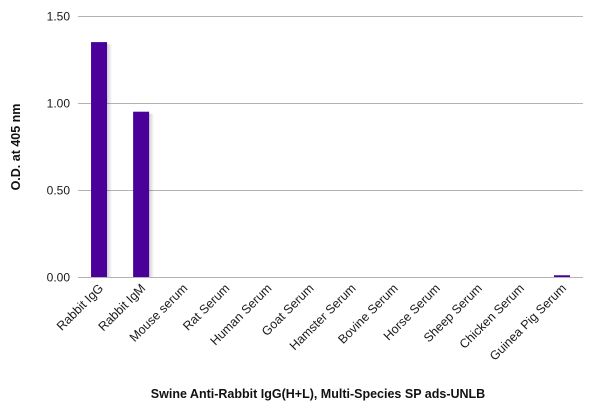 This screenshot has height=415, width=600. I want to click on y-tick-label: 1.00, so click(59, 104).